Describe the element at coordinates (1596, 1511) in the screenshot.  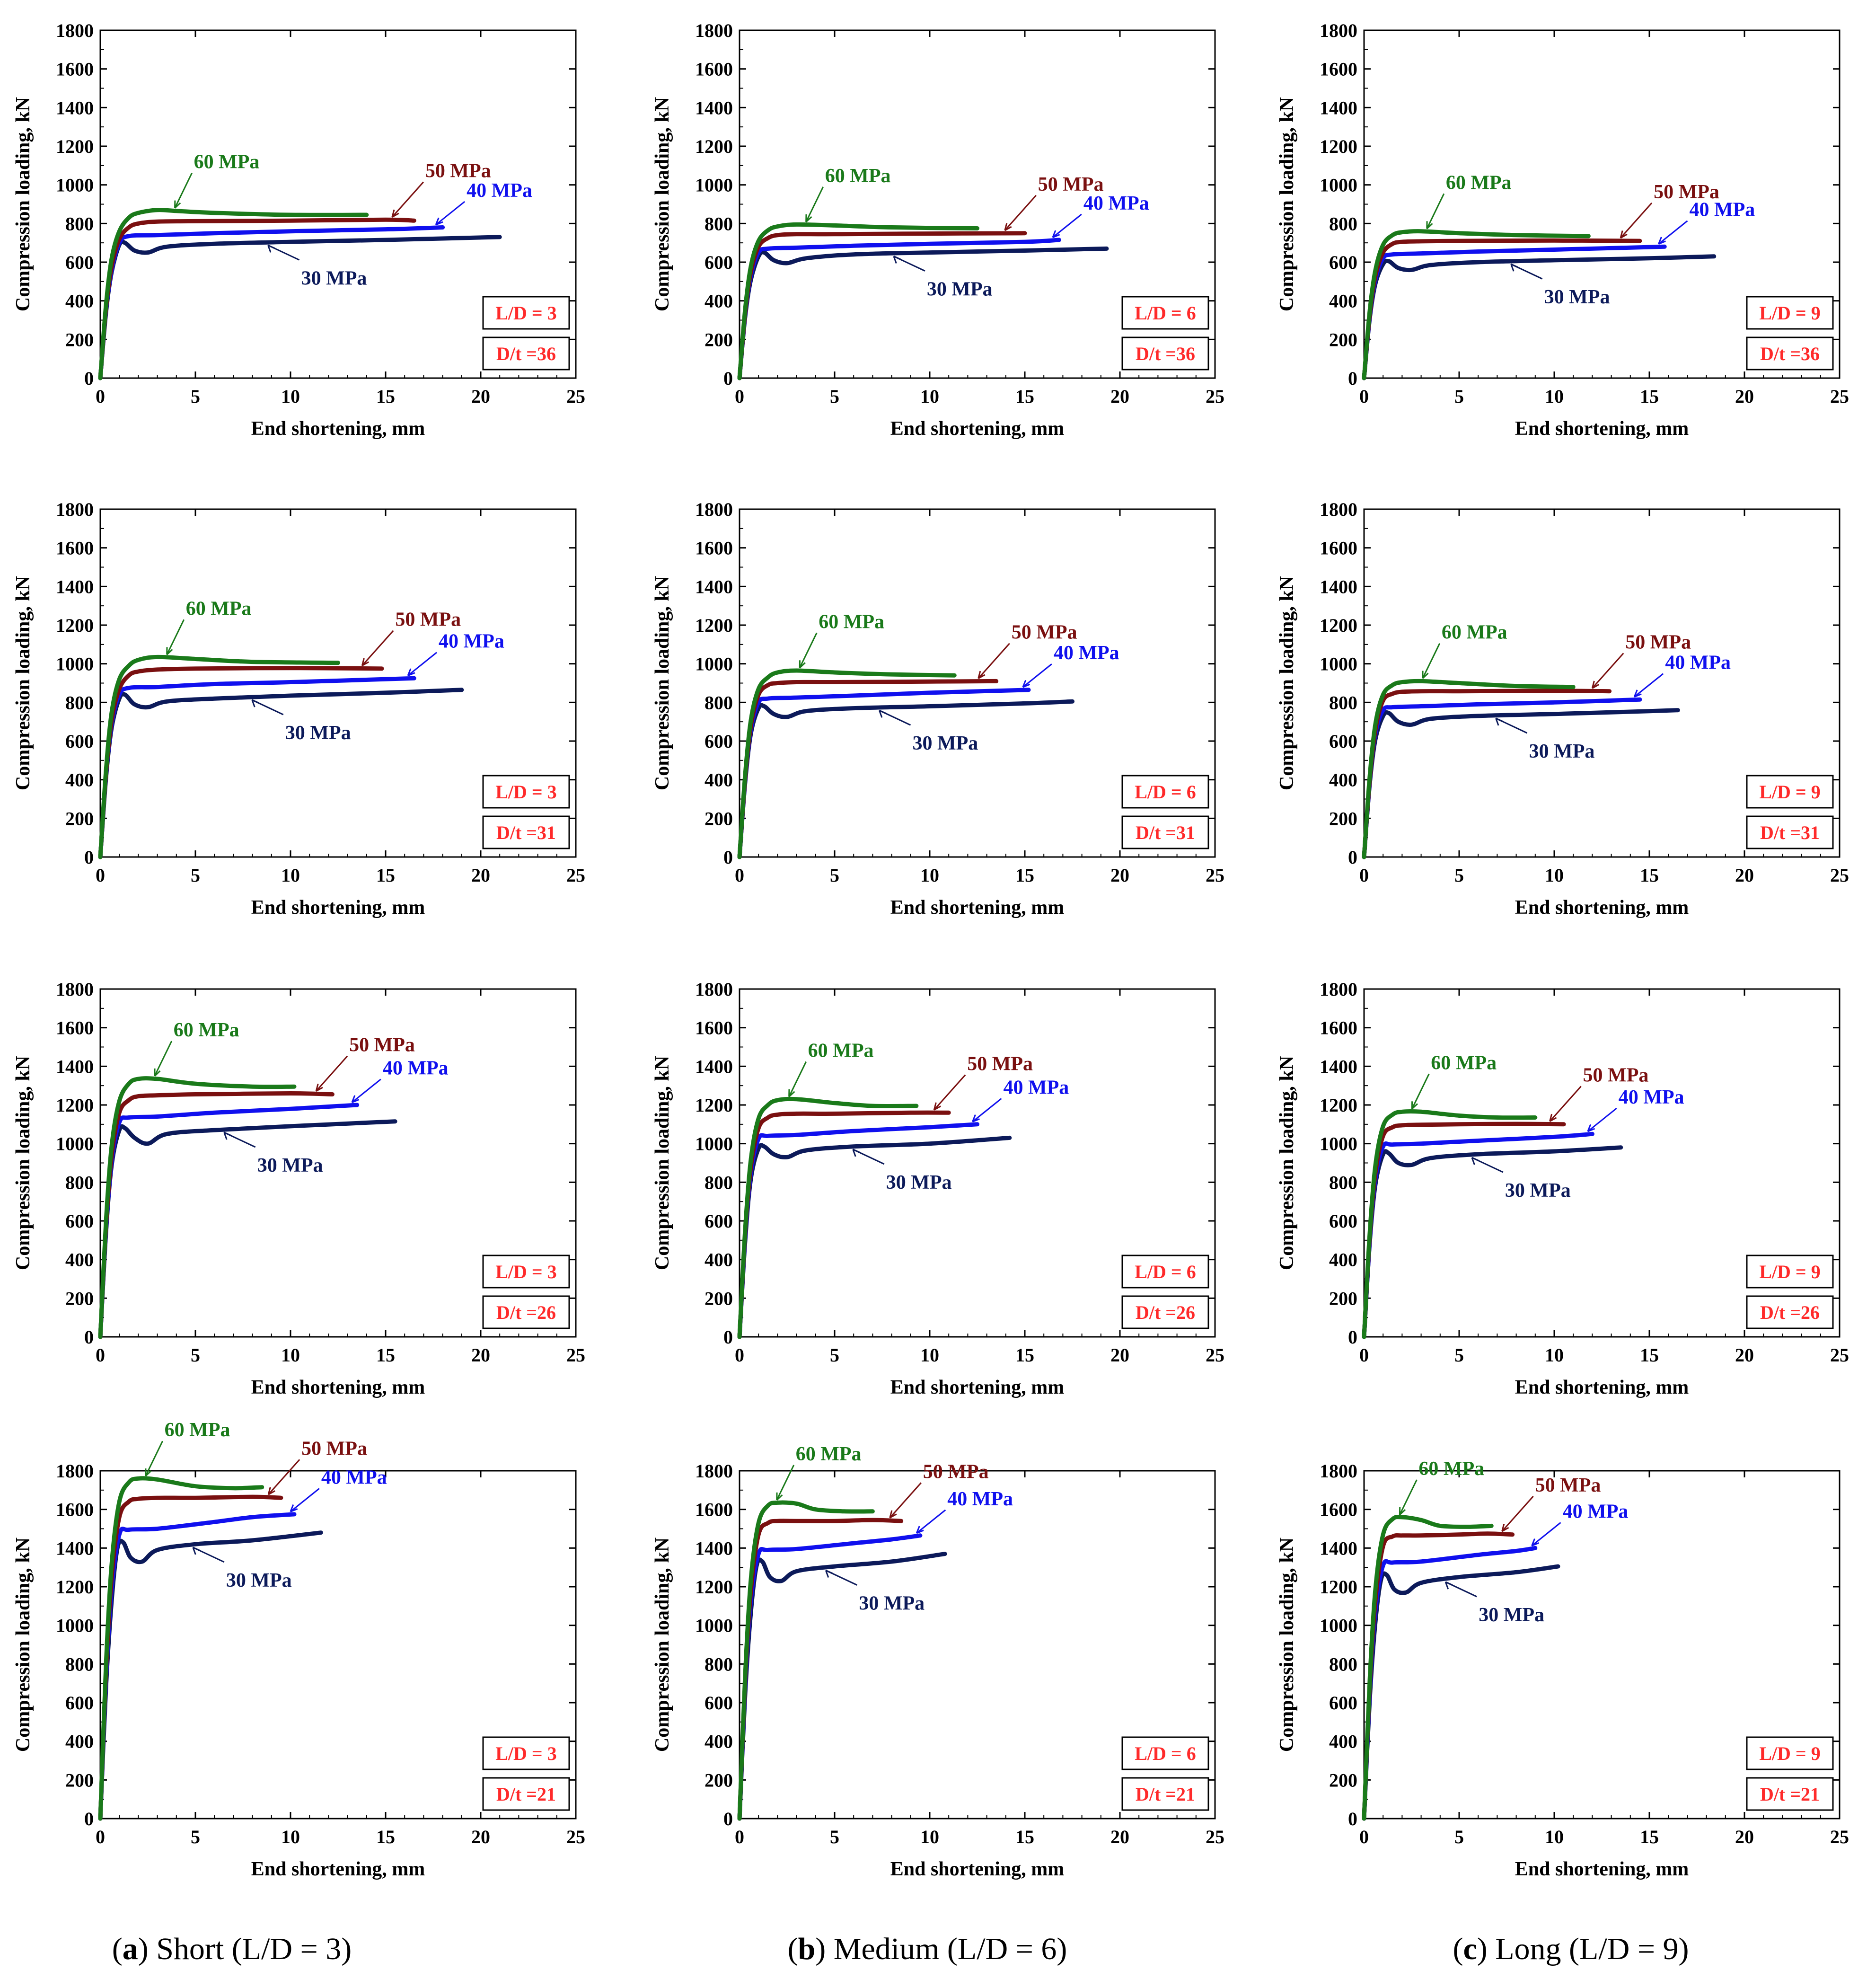
I see `series-label-40-mpa: 40 MPa` at that location.